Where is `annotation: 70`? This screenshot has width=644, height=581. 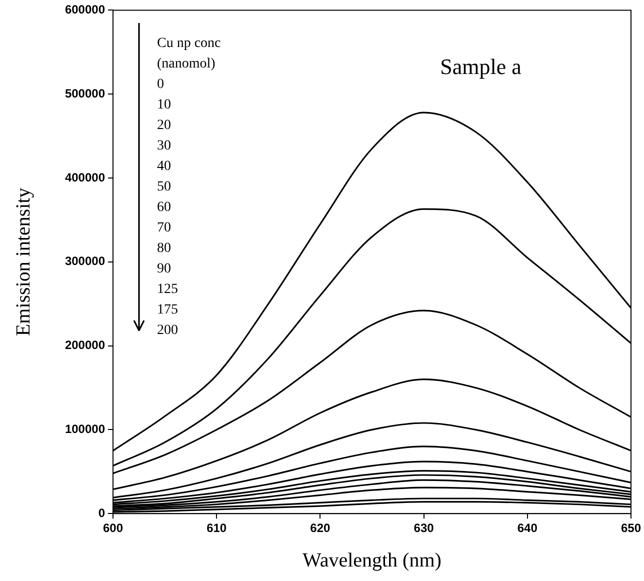 annotation: 70 is located at coordinates (164, 228).